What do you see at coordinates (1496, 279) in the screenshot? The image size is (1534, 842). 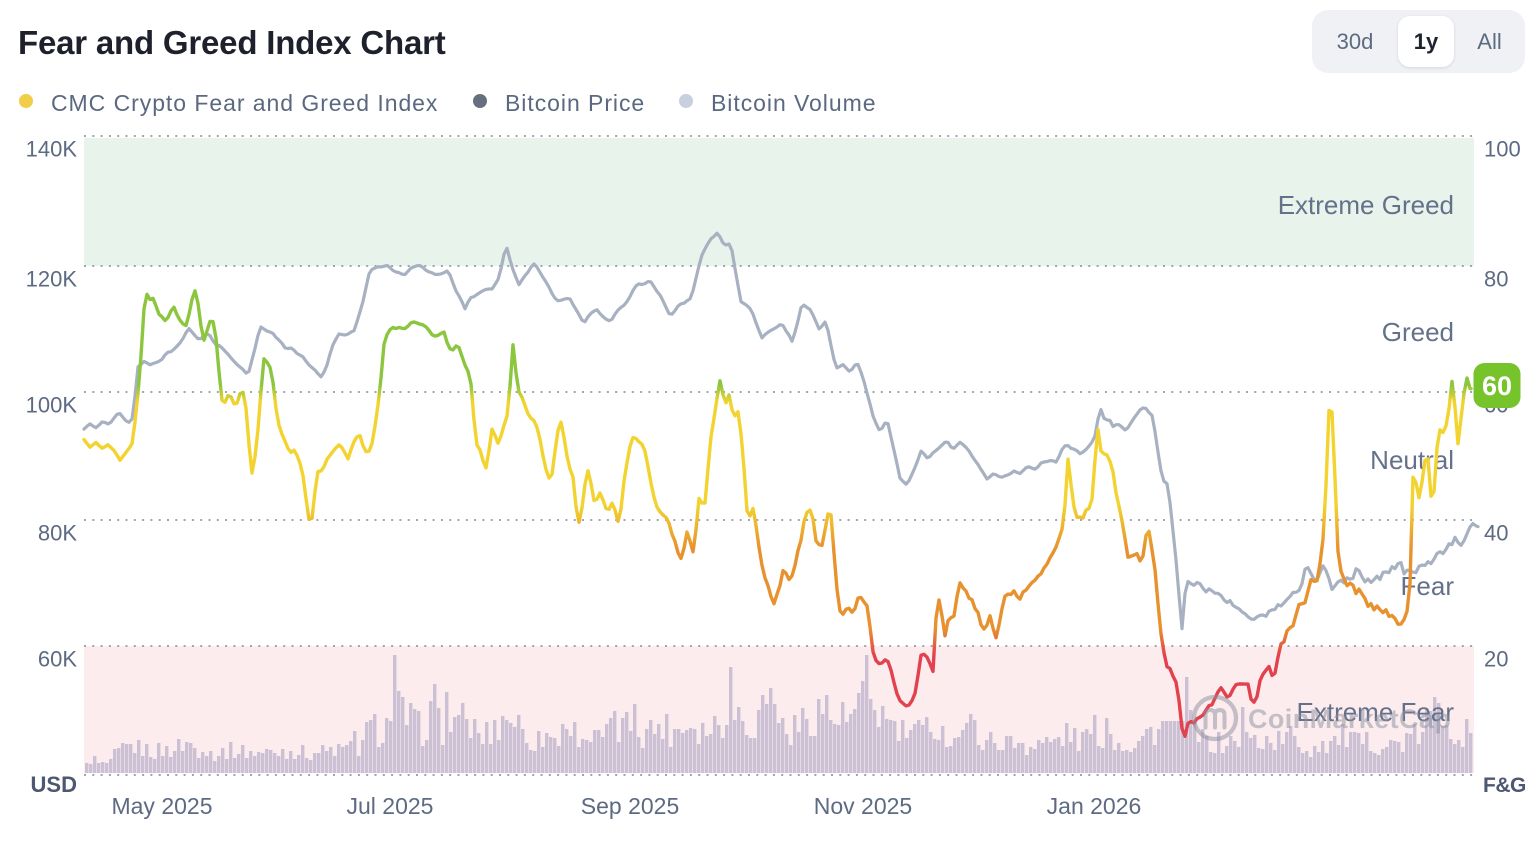 I see `svg-text: 80` at bounding box center [1496, 279].